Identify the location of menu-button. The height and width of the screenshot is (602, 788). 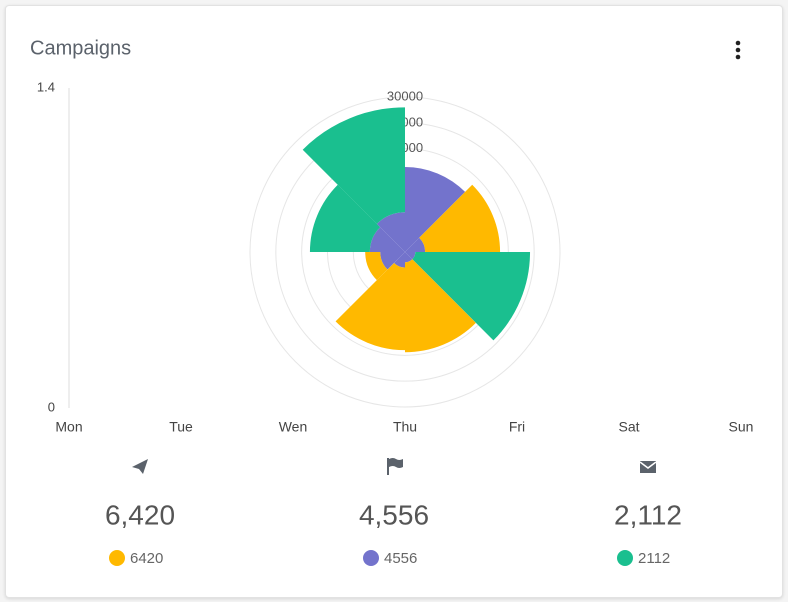
(738, 50).